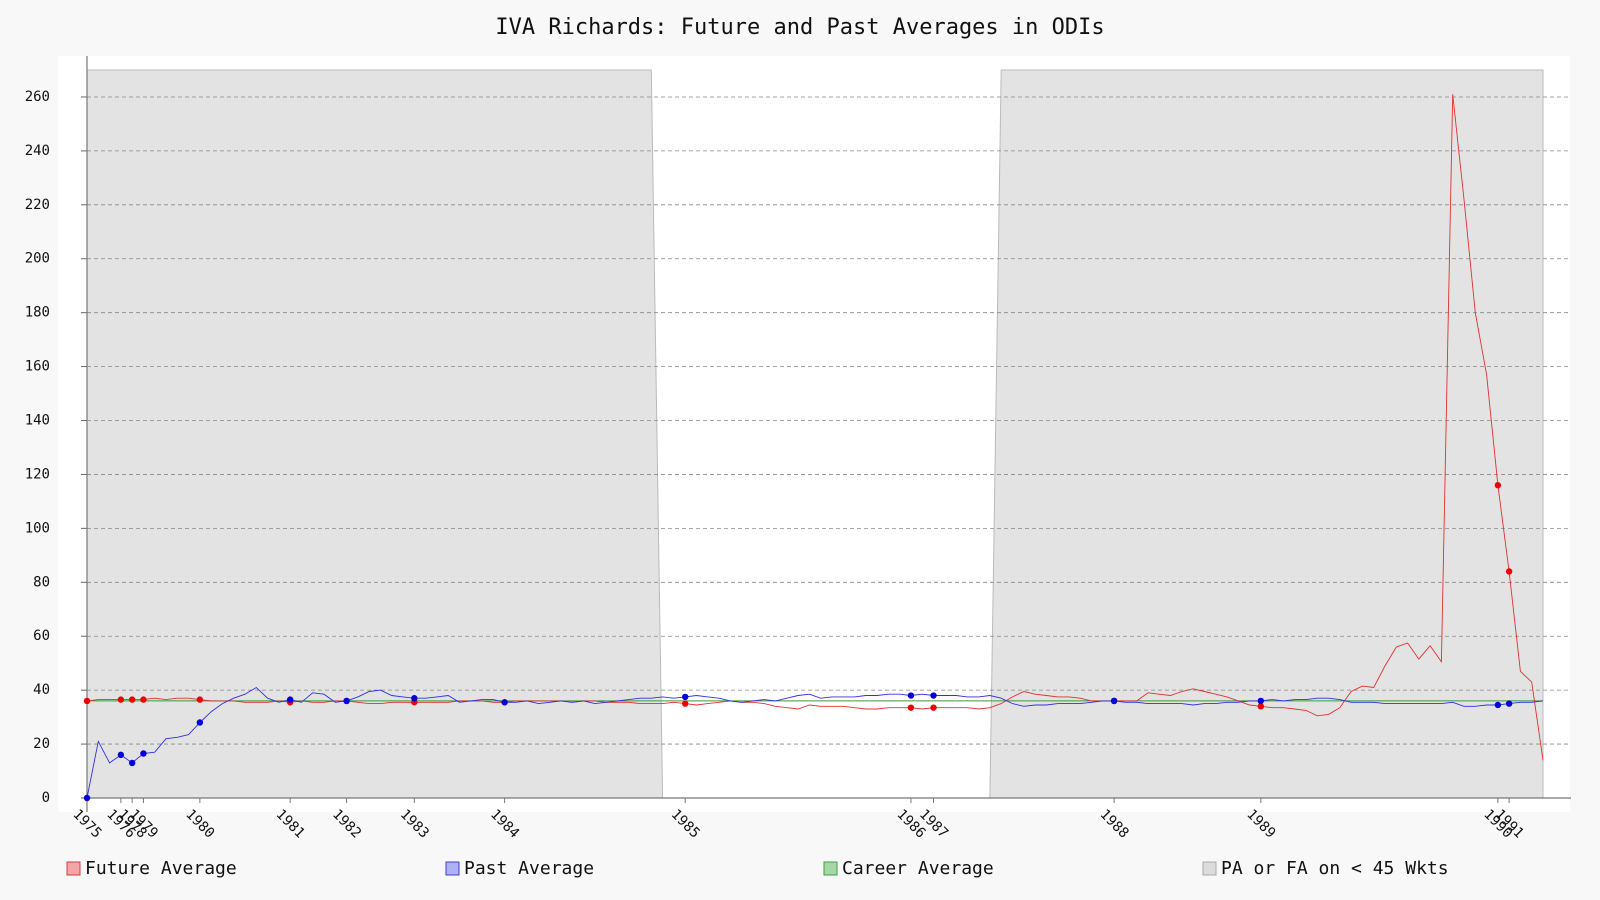 Image resolution: width=1600 pixels, height=900 pixels. What do you see at coordinates (37, 367) in the screenshot?
I see `y-tick-label: 160` at bounding box center [37, 367].